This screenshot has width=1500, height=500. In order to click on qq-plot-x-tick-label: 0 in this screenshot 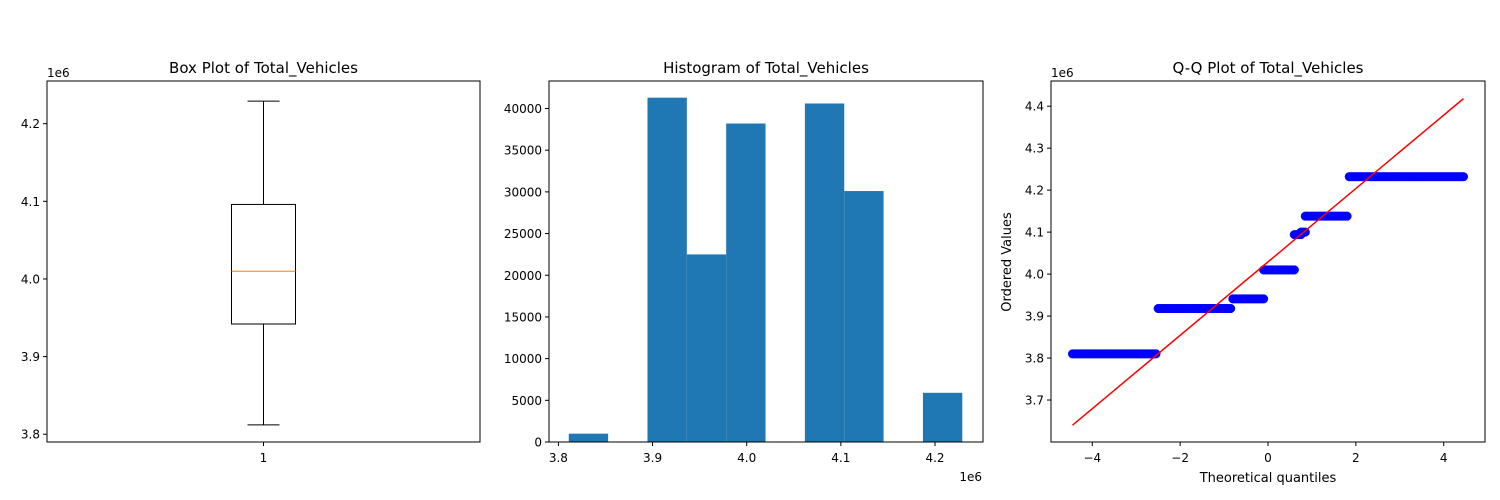, I will do `click(1268, 458)`.